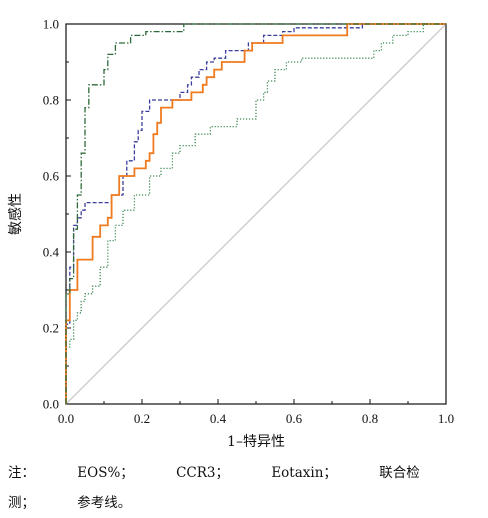  I want to click on figure-note: 注： EOS%； CCR3； Eotaxin； 联合检 测； 参考线。, so click(246, 488).